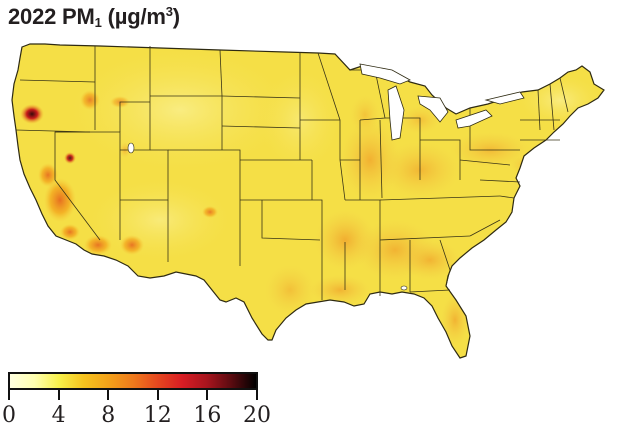 The image size is (619, 445). Describe the element at coordinates (257, 415) in the screenshot. I see `colorbar-tick-label: 20` at that location.